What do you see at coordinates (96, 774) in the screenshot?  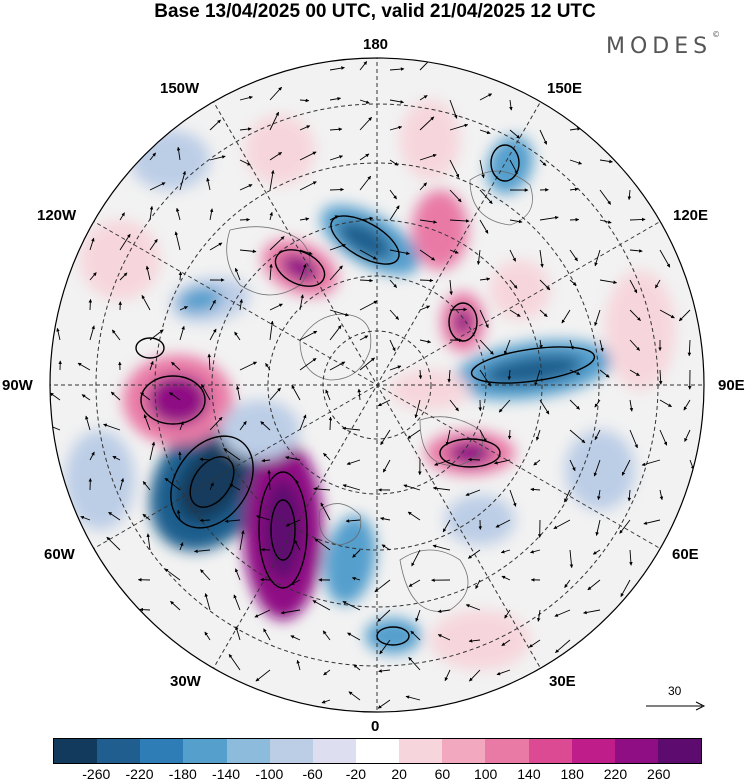 I see `colorbar-tick-label: -260` at bounding box center [96, 774].